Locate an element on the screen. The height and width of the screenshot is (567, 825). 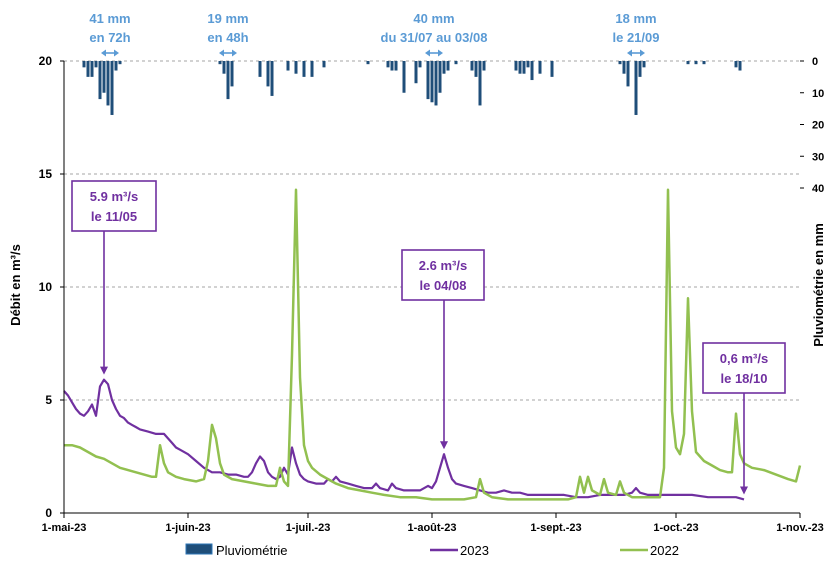
y-tick-label: 0 is located at coordinates (48, 513).